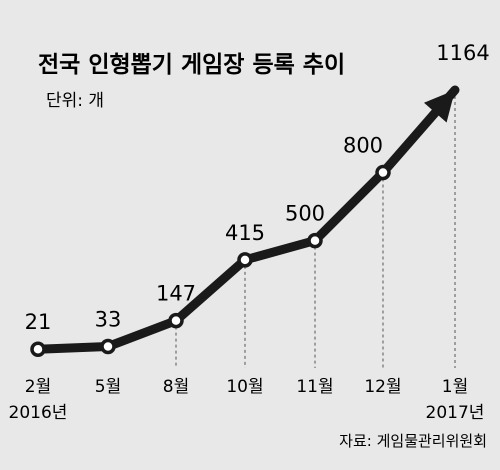 The image size is (500, 470). I want to click on x-tick-label-4: 11월, so click(314, 387).